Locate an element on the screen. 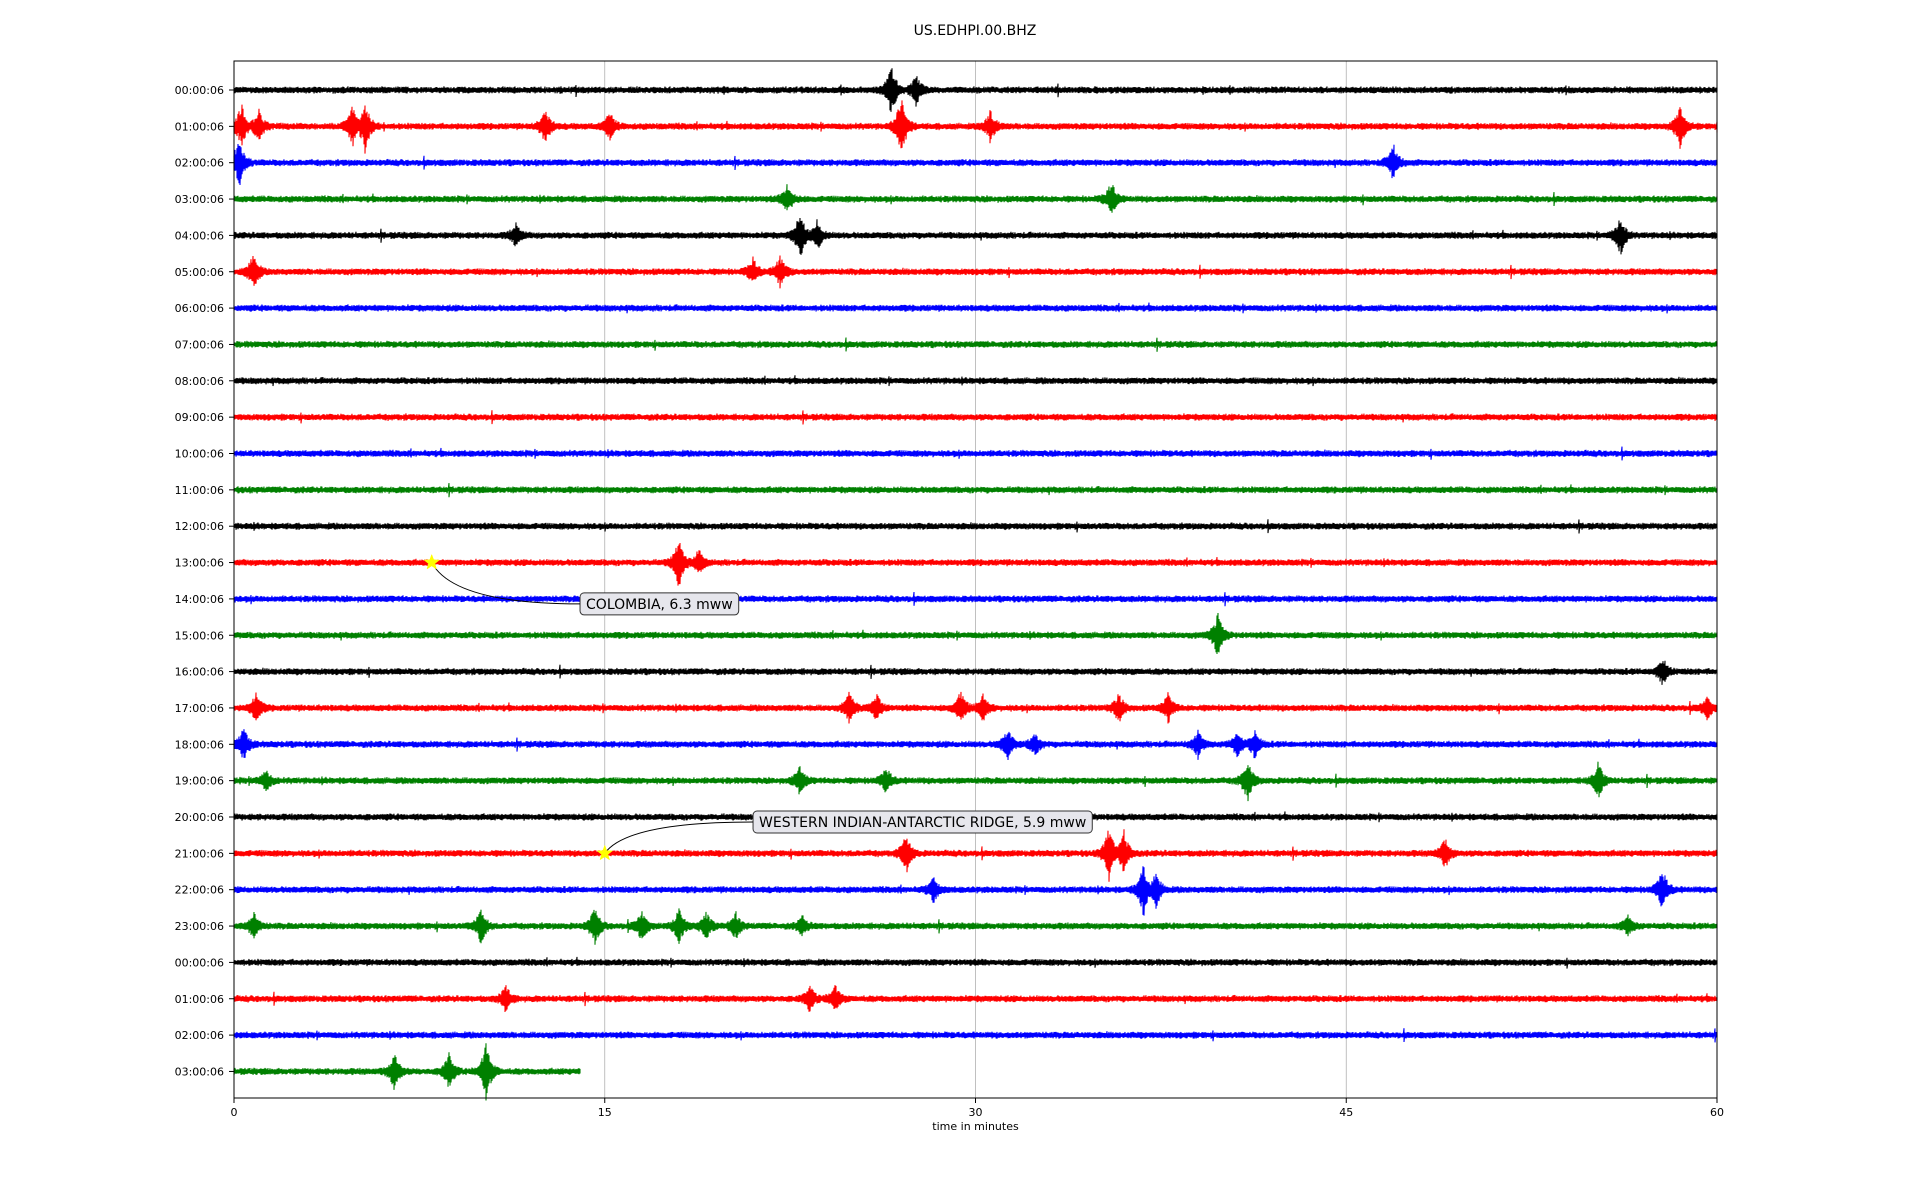  row-label: 12:00:06 is located at coordinates (199, 526).